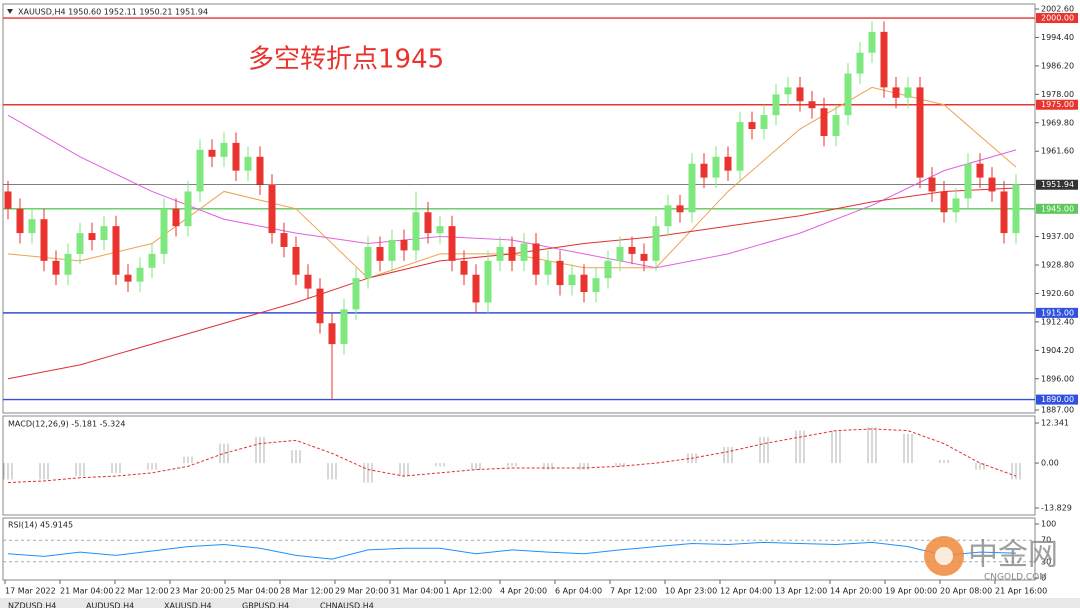 The image size is (1080, 608). What do you see at coordinates (1013, 555) in the screenshot?
I see `watermark-name: 中金网` at bounding box center [1013, 555].